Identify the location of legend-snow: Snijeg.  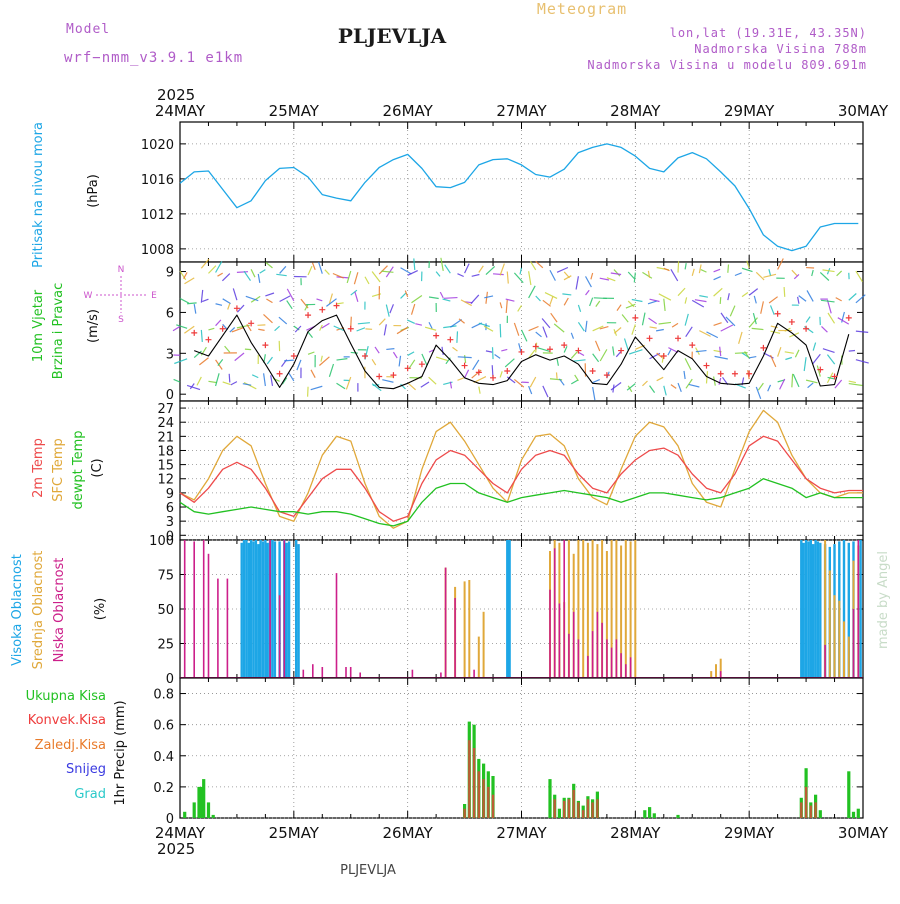
(86, 769).